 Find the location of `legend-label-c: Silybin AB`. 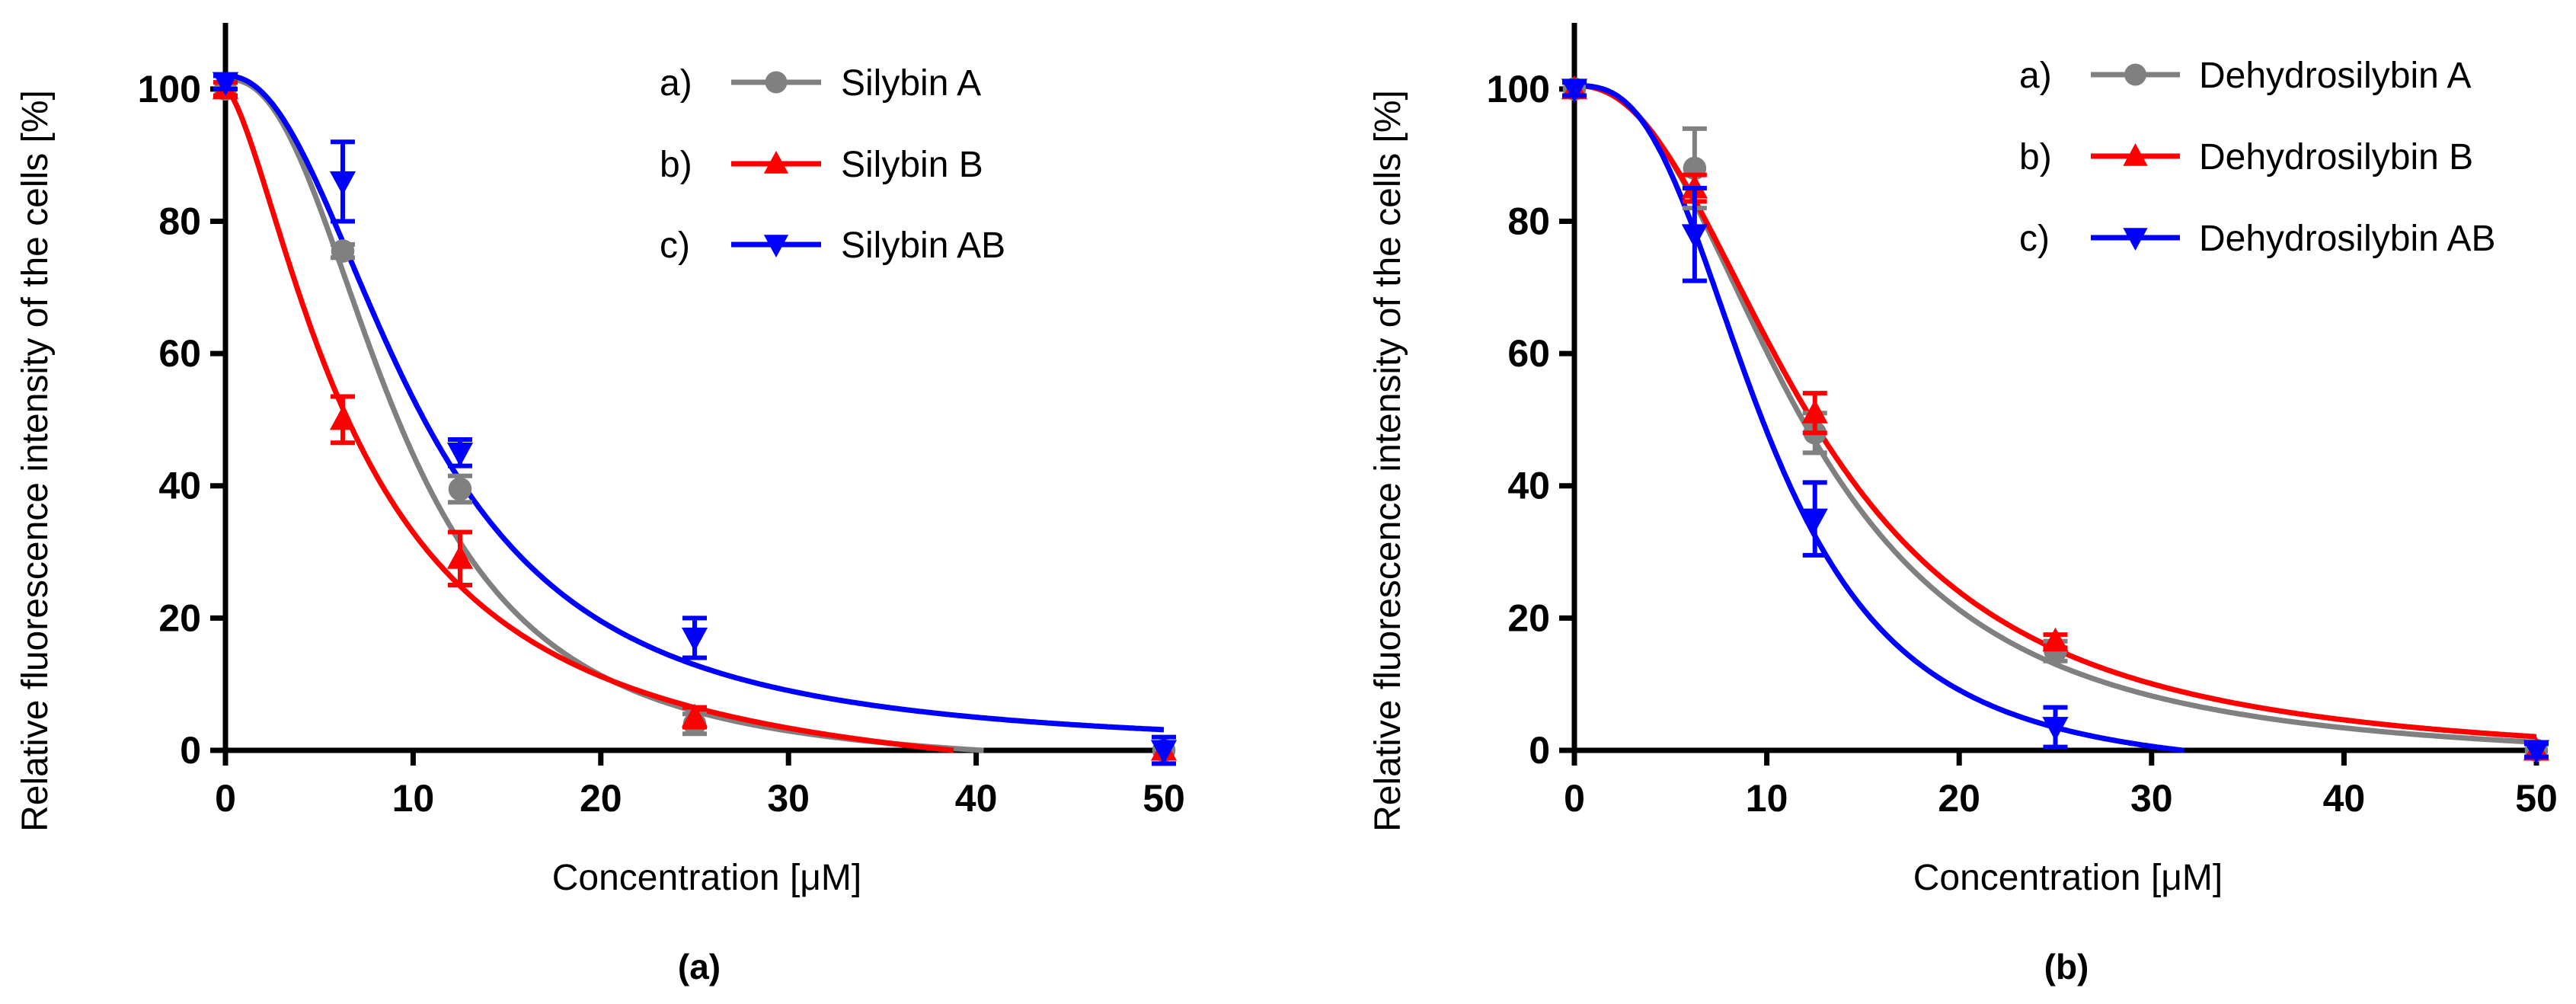

legend-label-c: Silybin AB is located at coordinates (923, 245).